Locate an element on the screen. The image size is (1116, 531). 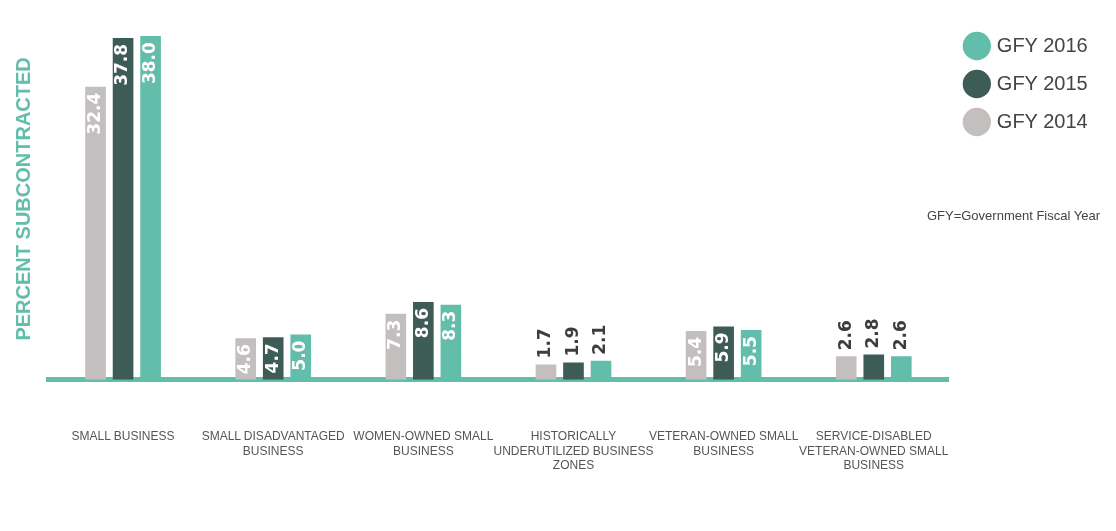
data-label: 1.9 is located at coordinates (571, 341).